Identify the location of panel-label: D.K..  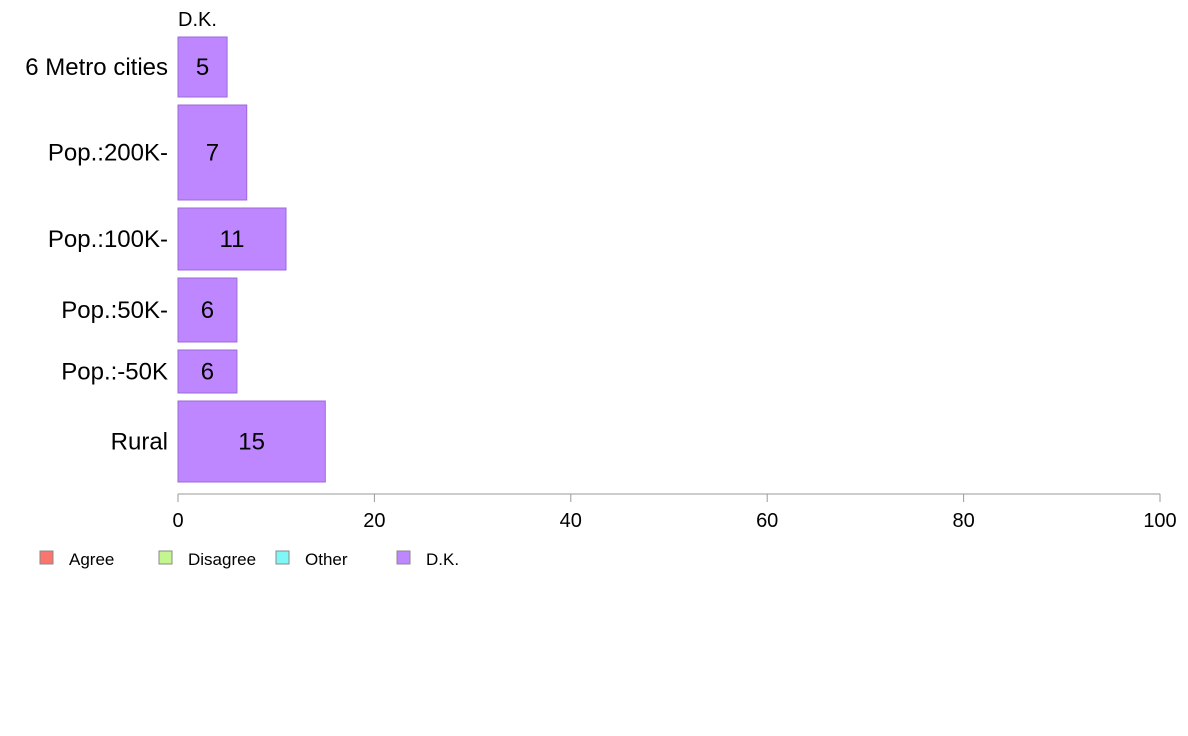
(197, 20).